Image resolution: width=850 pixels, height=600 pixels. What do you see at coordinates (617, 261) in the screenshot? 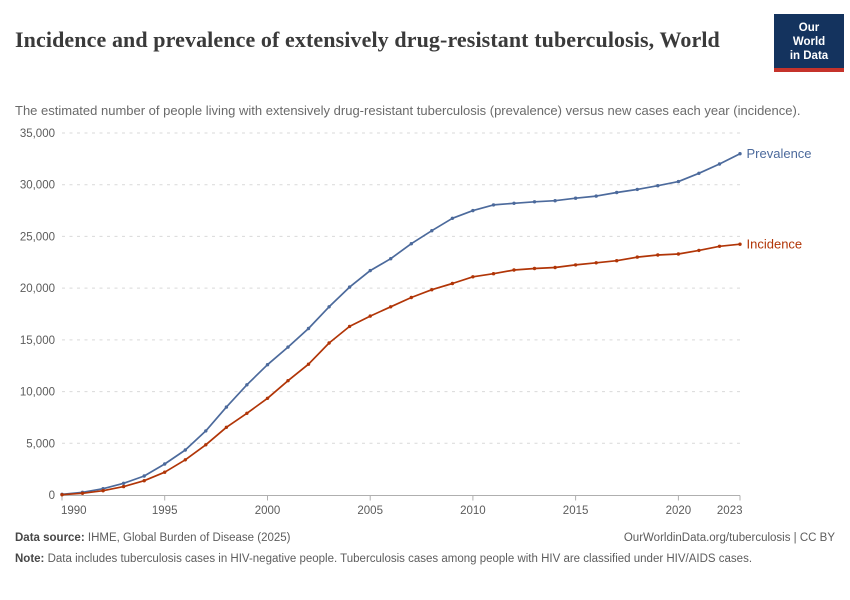
I see `data-point-incidence-2017` at bounding box center [617, 261].